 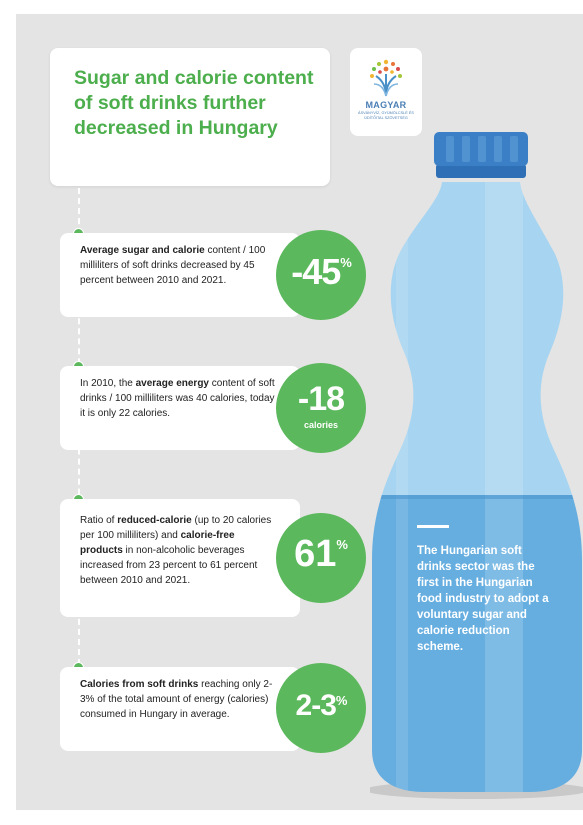 I want to click on stat-circle-reduced-calorie: 61%, so click(x=321, y=558).